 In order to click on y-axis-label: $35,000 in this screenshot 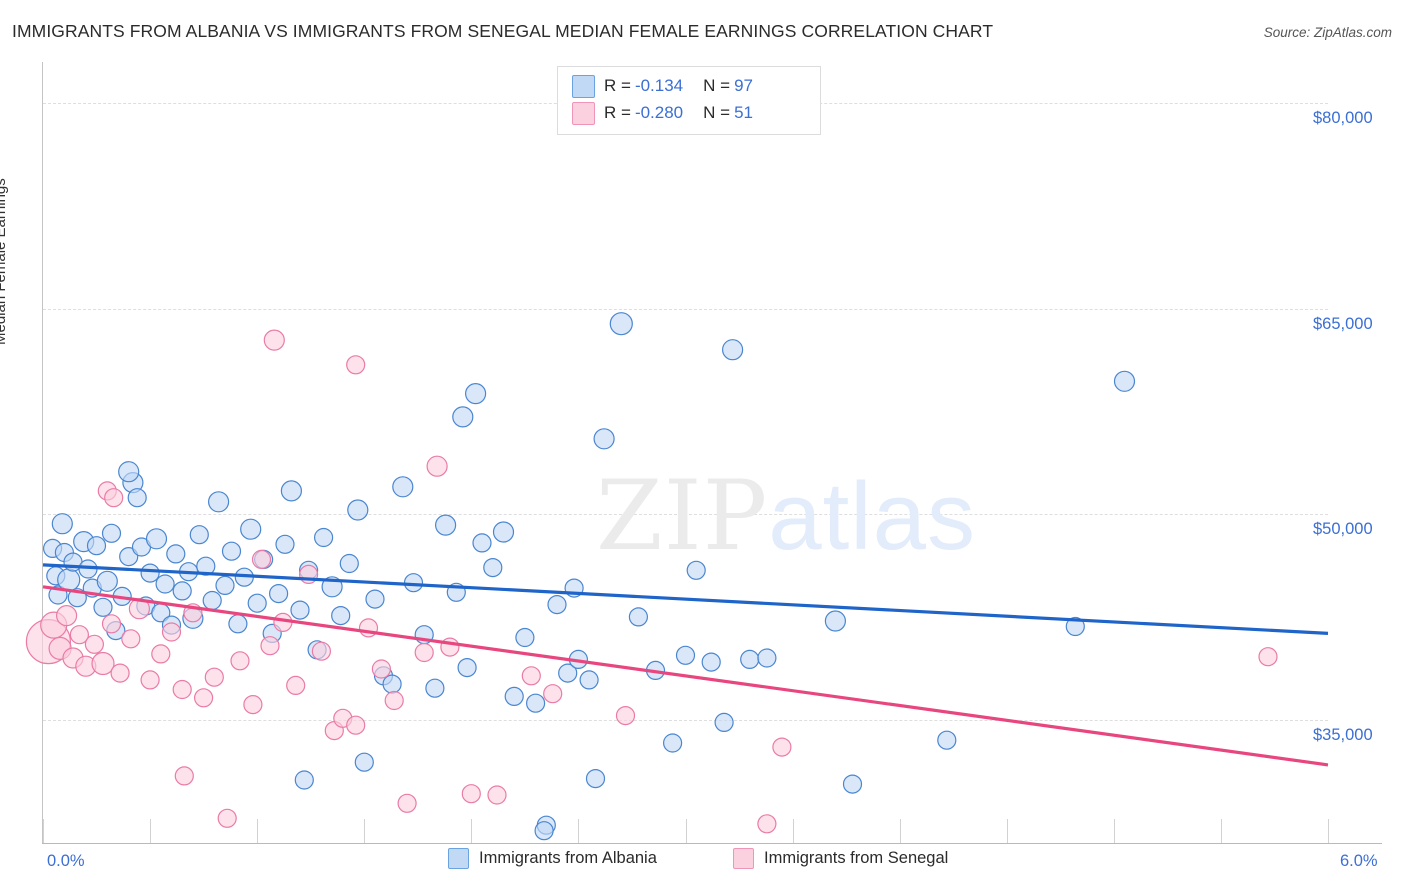, I will do `click(1343, 734)`.